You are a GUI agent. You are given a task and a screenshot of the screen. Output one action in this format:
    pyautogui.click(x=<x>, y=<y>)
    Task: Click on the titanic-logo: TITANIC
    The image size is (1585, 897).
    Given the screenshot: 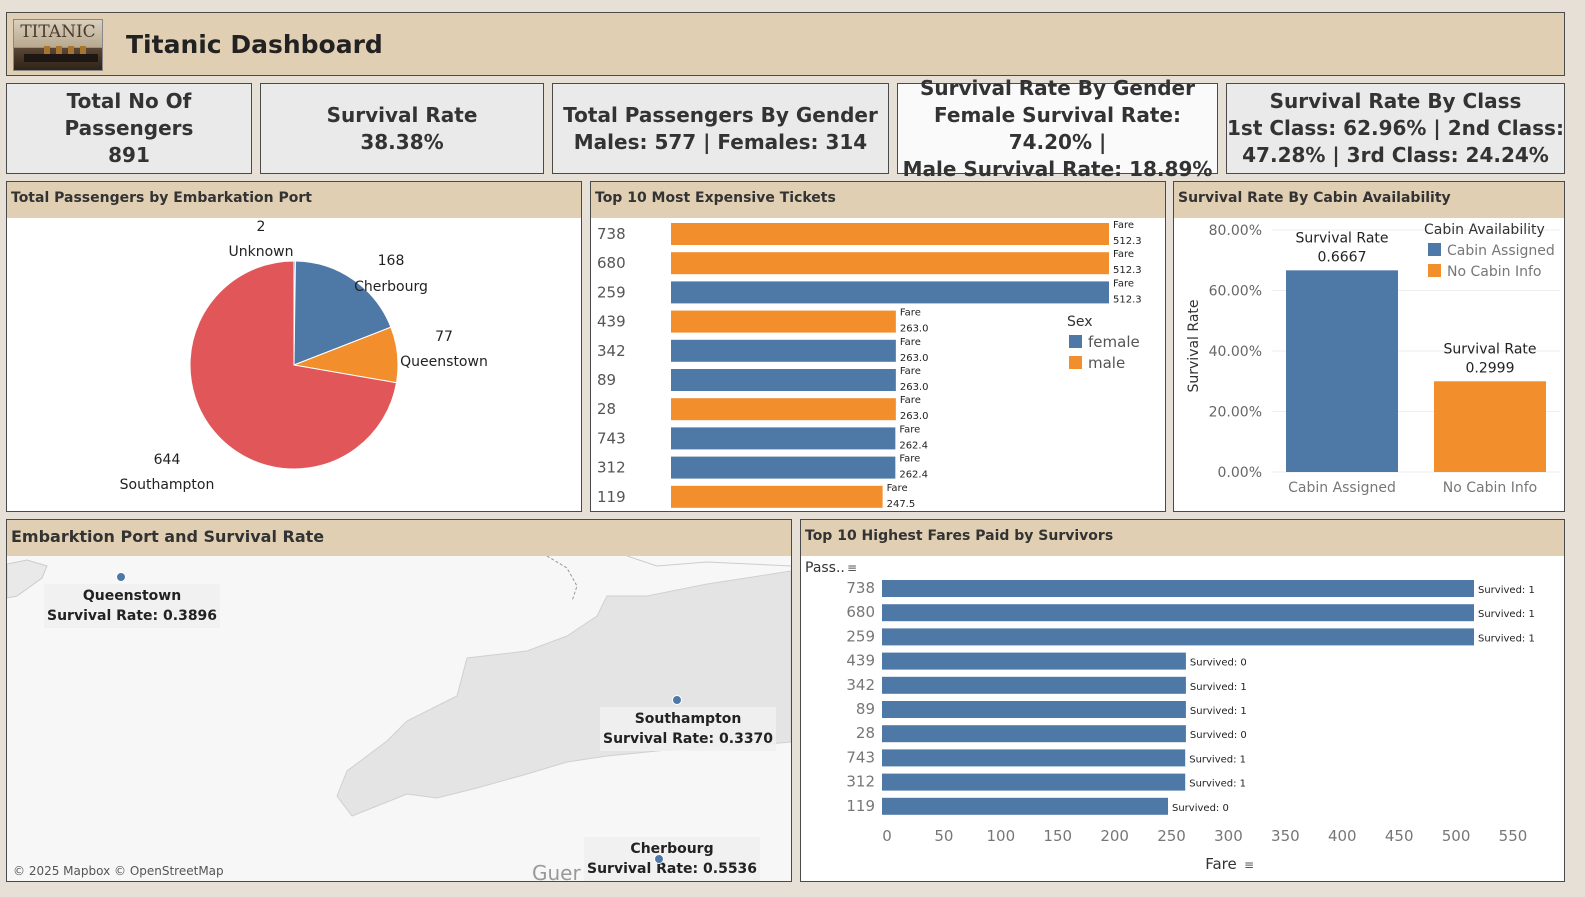 What is the action you would take?
    pyautogui.click(x=58, y=45)
    